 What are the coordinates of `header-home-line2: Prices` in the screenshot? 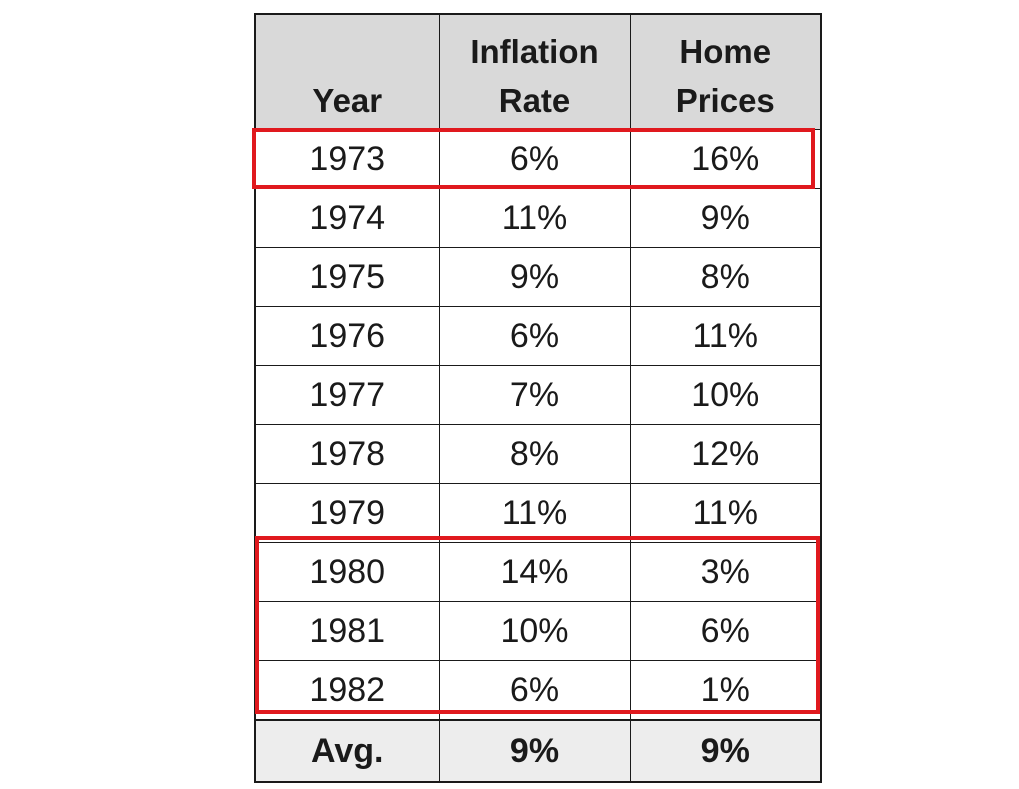 It's located at (725, 100).